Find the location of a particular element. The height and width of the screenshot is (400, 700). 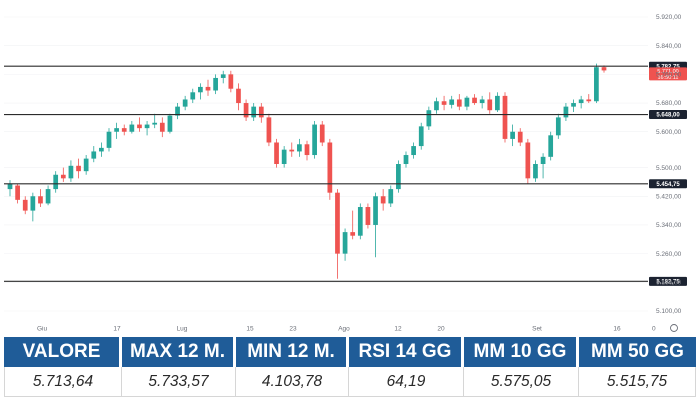

x-tick-label: 12 is located at coordinates (398, 329).